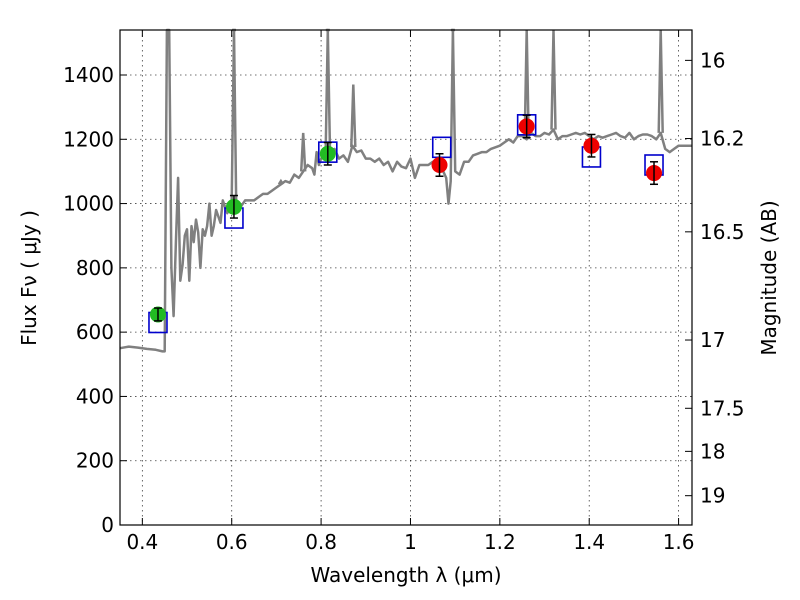  I want to click on y-tick-label: 1000, so click(88, 204).